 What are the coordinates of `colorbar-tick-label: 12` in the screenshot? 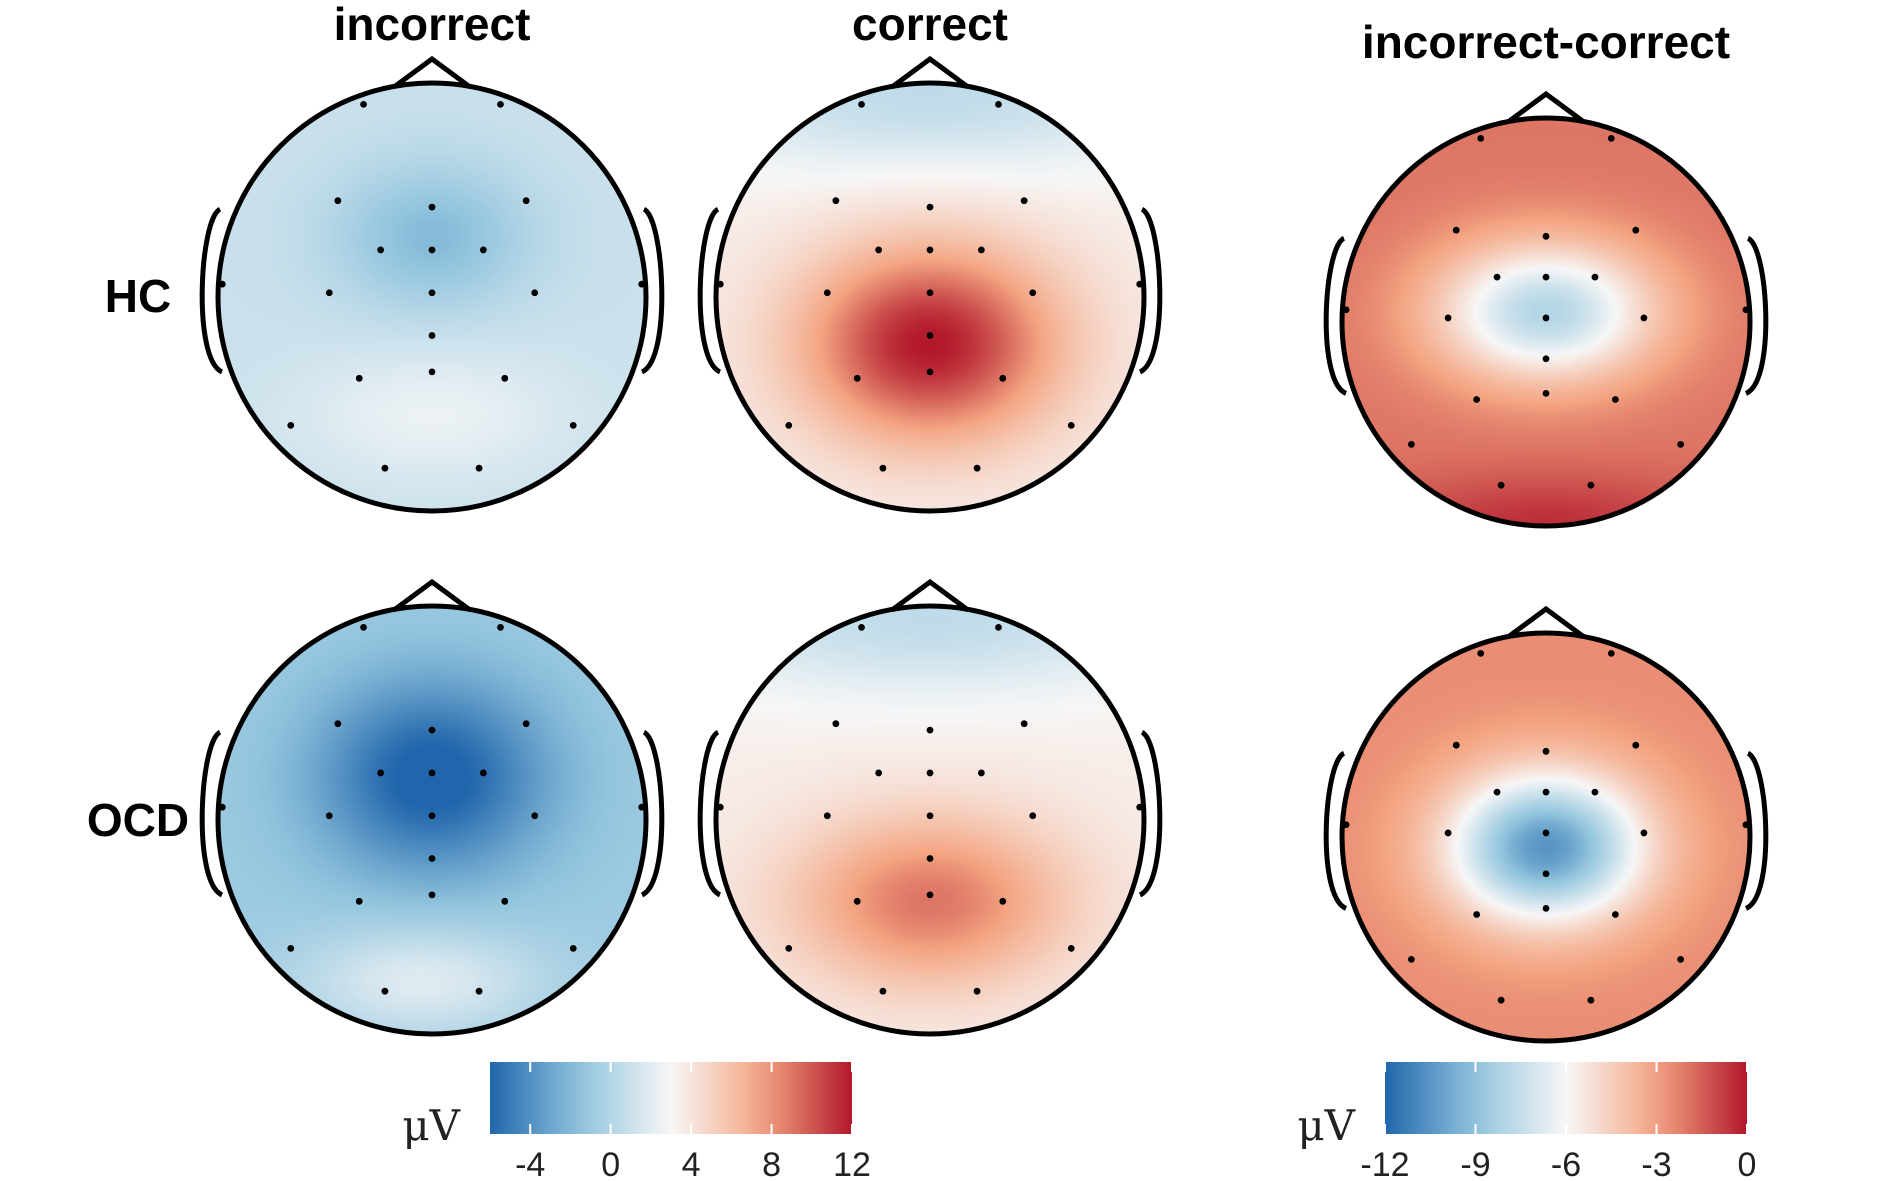 It's located at (852, 1163).